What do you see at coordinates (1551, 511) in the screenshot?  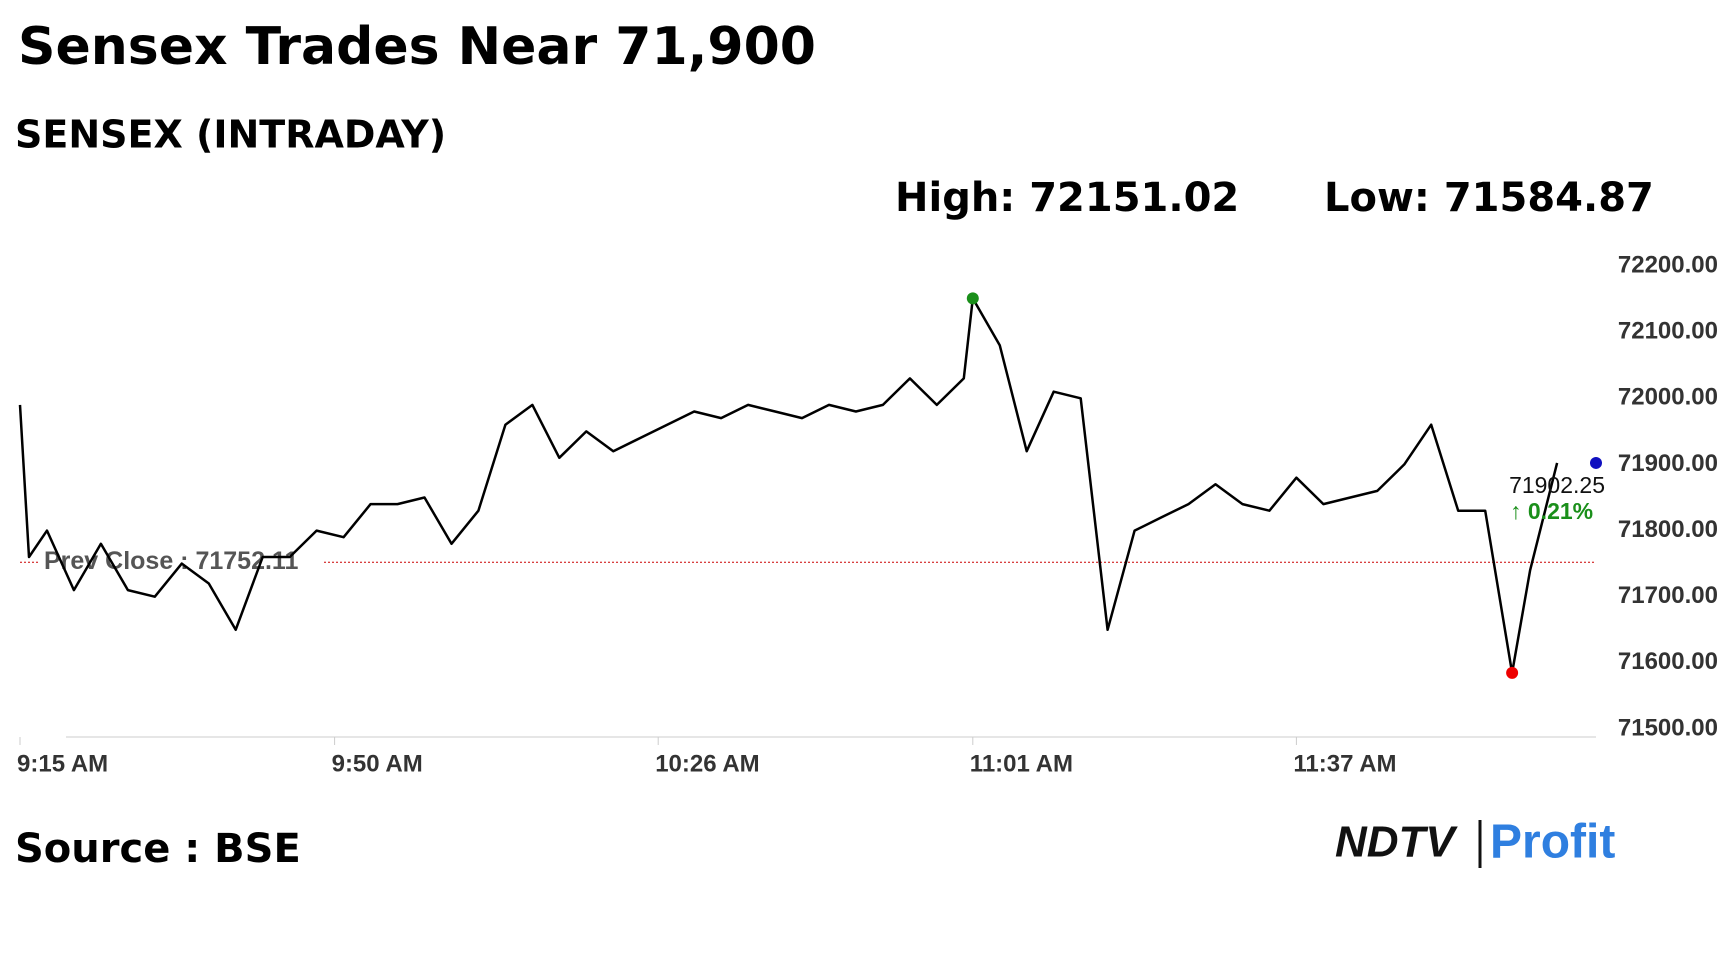 I see `change-label: ↑ 0.21%` at bounding box center [1551, 511].